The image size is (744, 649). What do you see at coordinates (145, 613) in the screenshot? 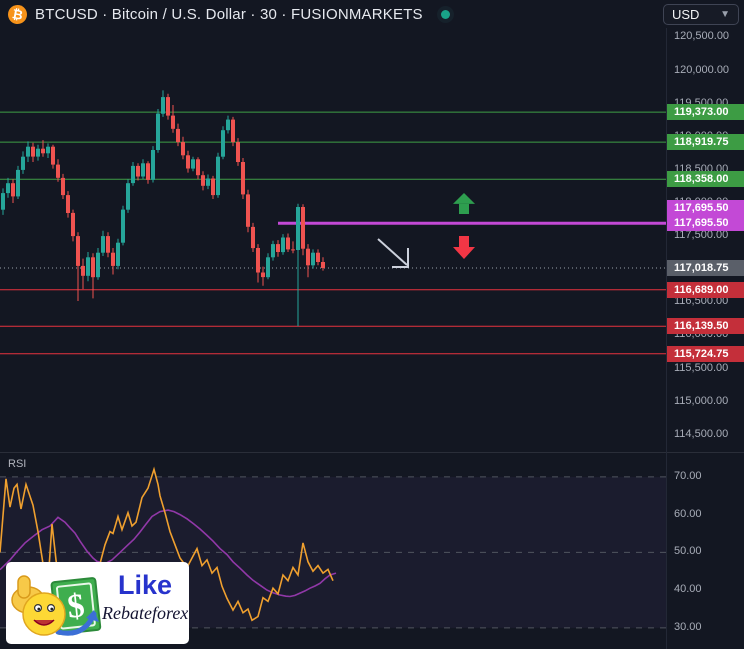
I see `logo-brand-text: Rebateforex` at bounding box center [145, 613].